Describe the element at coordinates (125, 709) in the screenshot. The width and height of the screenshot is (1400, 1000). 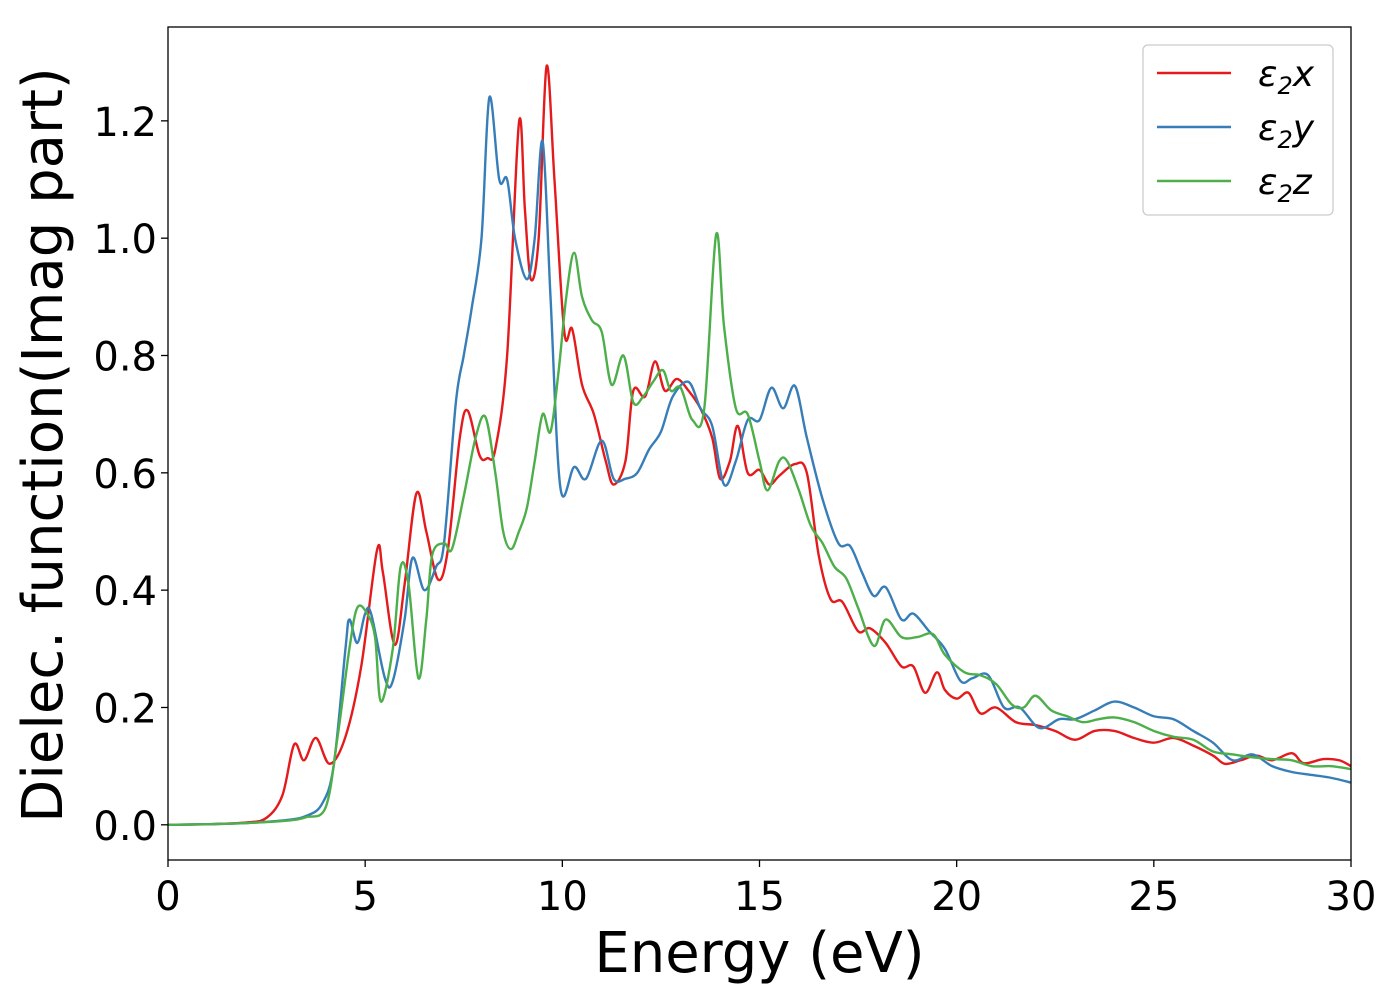
I see `y-tick-label: 0.2` at that location.